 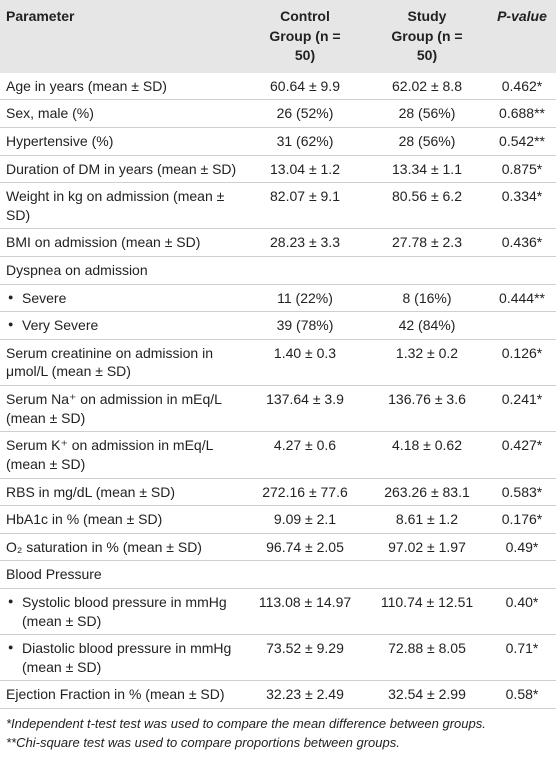 What do you see at coordinates (427, 409) in the screenshot?
I see `value-cell: 136.76 ± 3.6` at bounding box center [427, 409].